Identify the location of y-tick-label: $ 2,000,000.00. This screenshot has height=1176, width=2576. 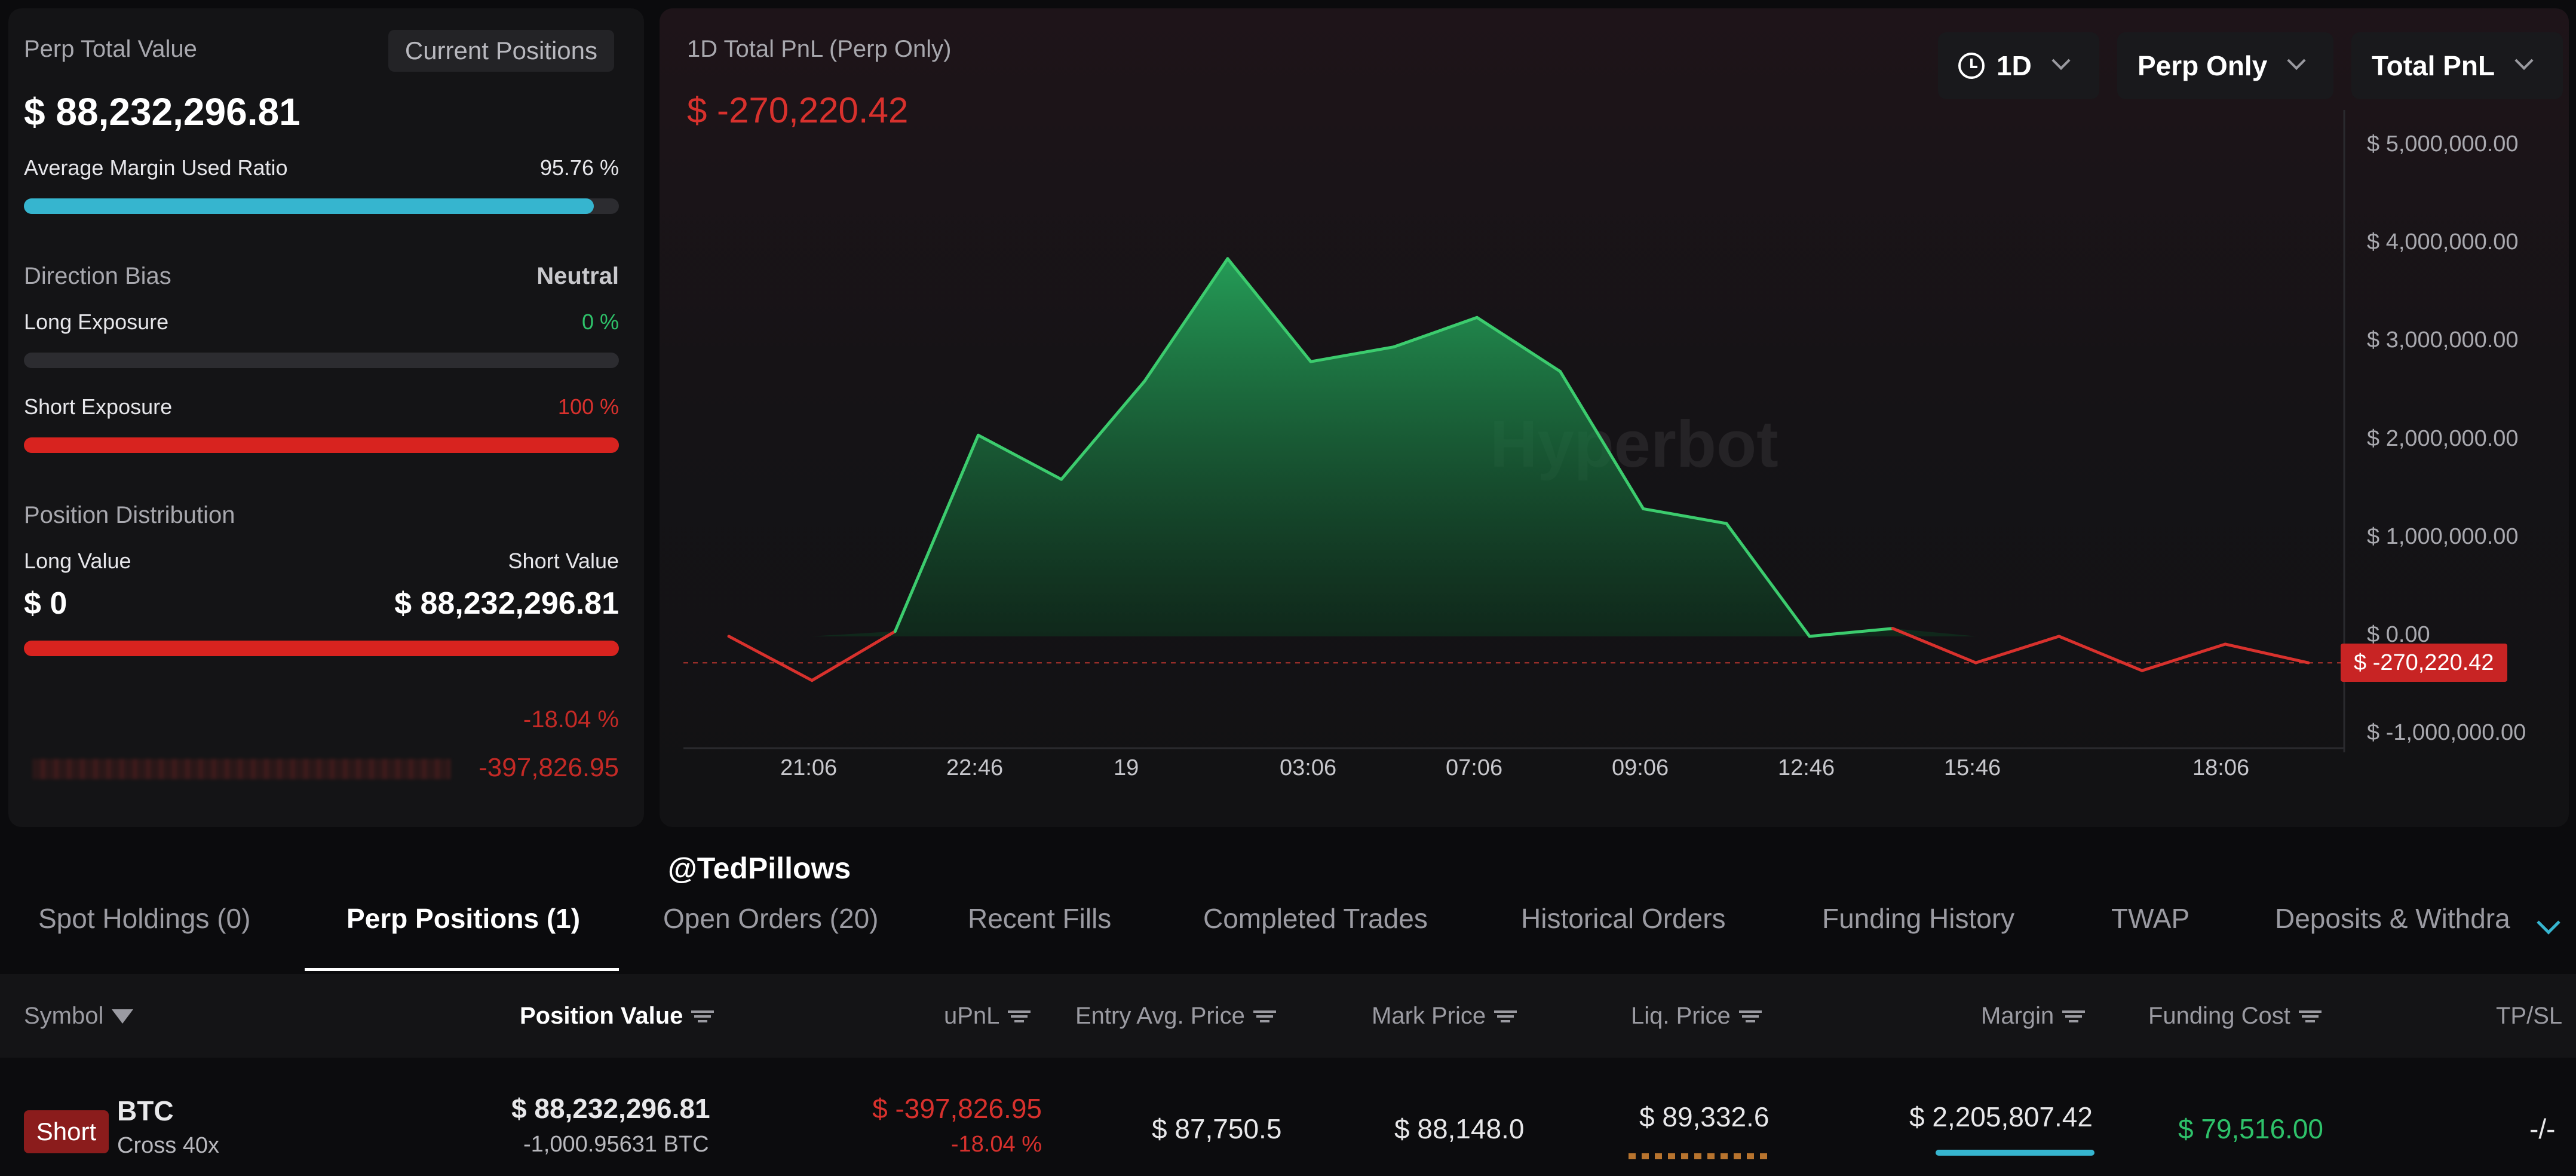
(2443, 438).